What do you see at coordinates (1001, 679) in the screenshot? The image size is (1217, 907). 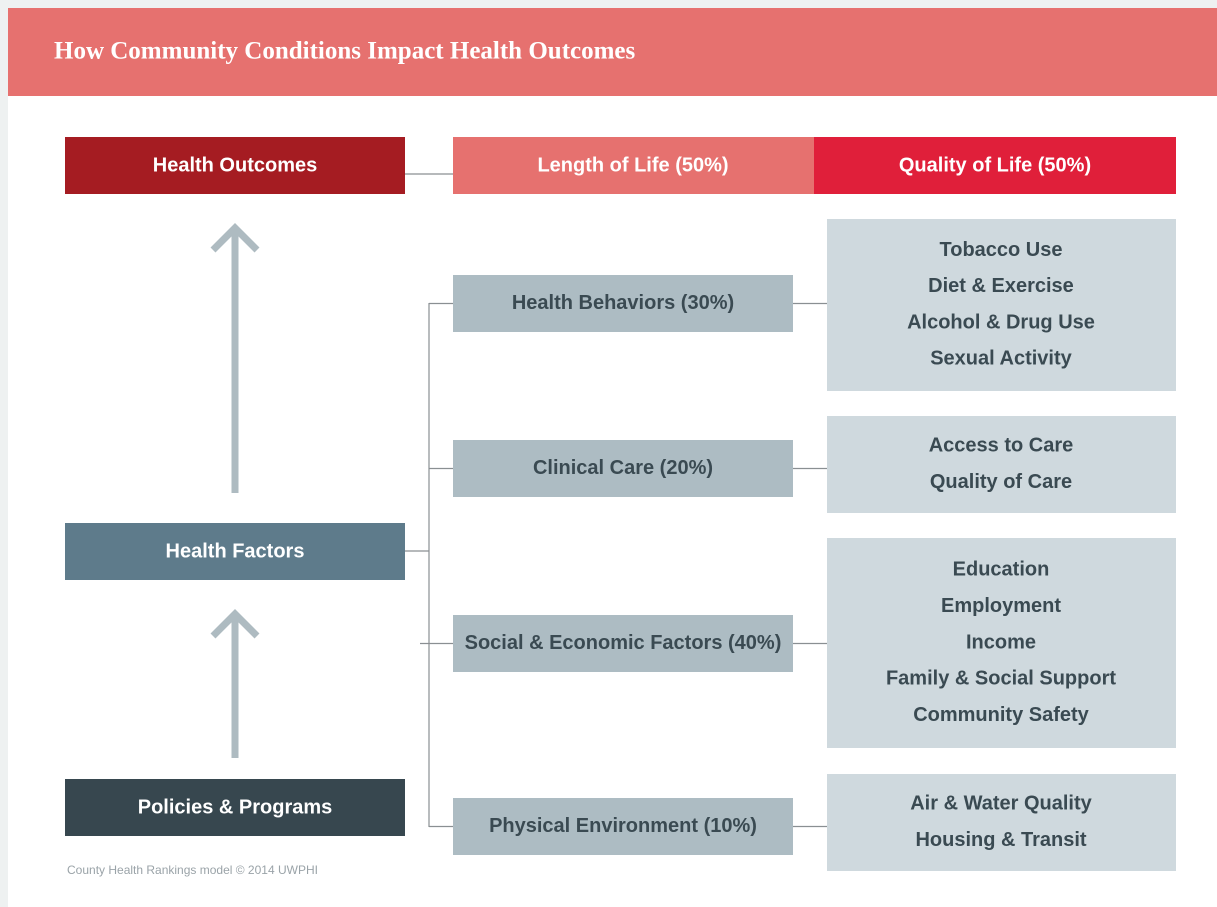 I see `detail-item: Family & Social Support` at bounding box center [1001, 679].